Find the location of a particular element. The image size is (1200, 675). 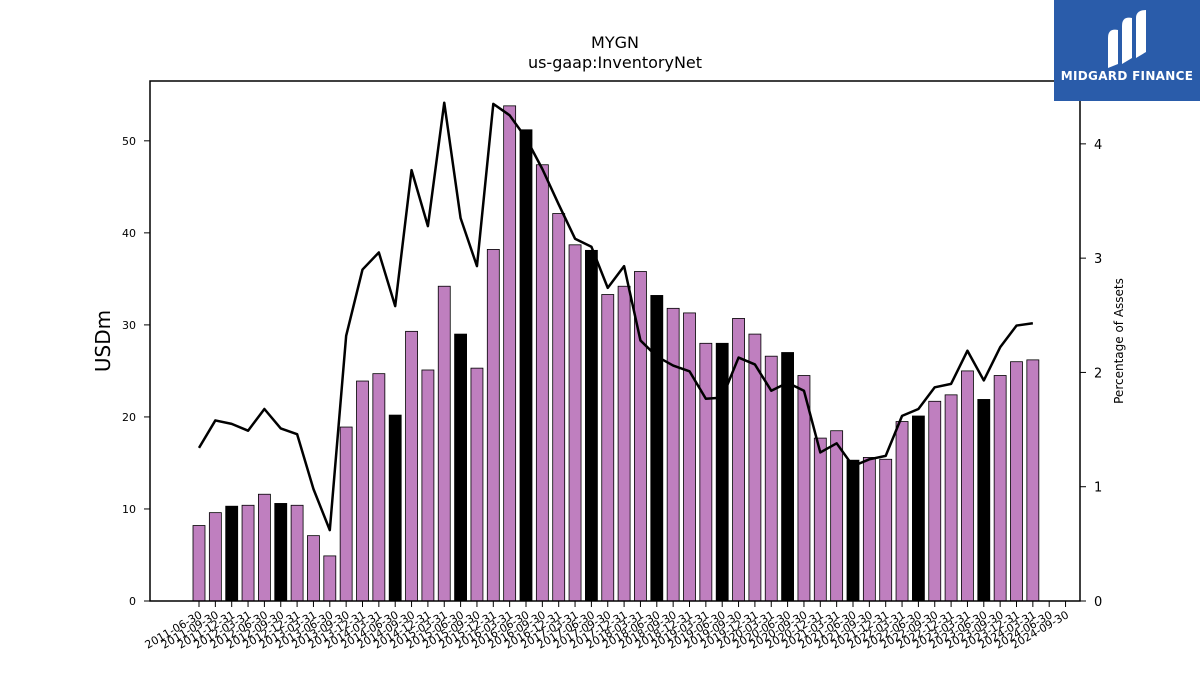

y-tick-label: 10 is located at coordinates (129, 509).